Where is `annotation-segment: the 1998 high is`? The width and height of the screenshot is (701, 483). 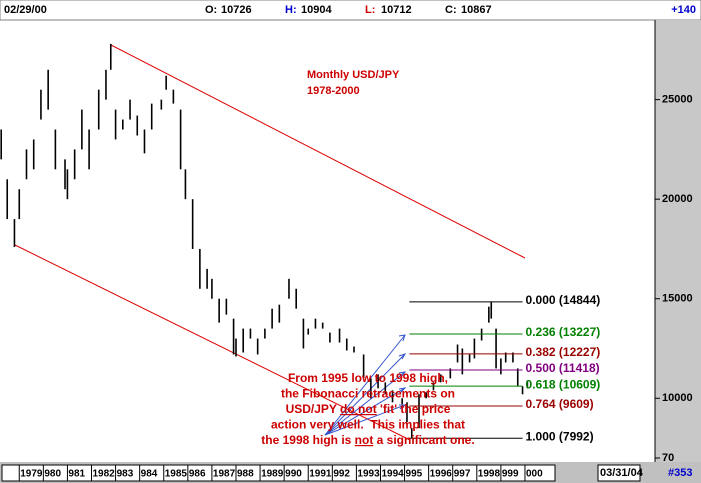 annotation-segment: the 1998 high is is located at coordinates (307, 440).